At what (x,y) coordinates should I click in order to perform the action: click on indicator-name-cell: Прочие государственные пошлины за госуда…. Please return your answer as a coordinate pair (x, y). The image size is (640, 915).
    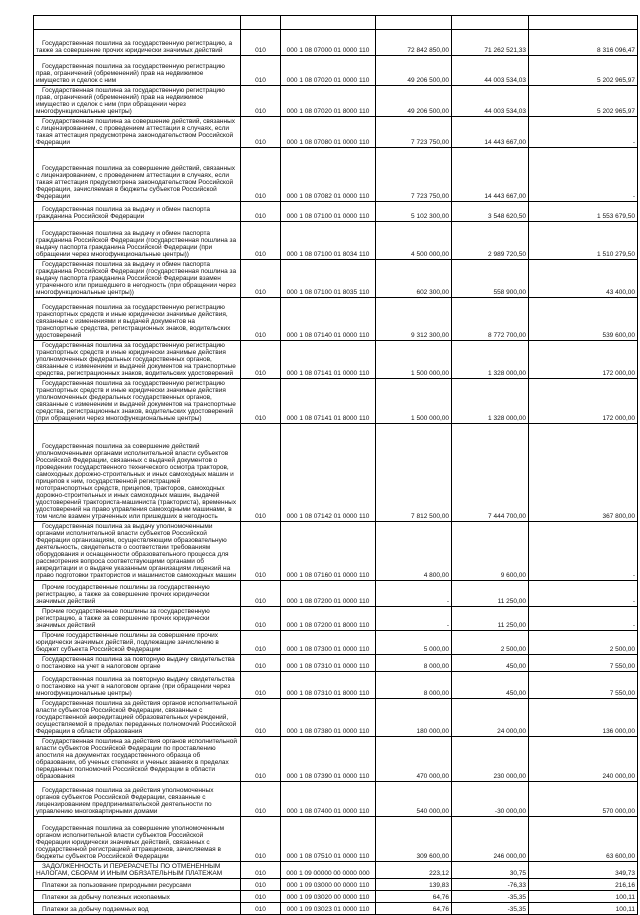
    Looking at the image, I should click on (137, 593).